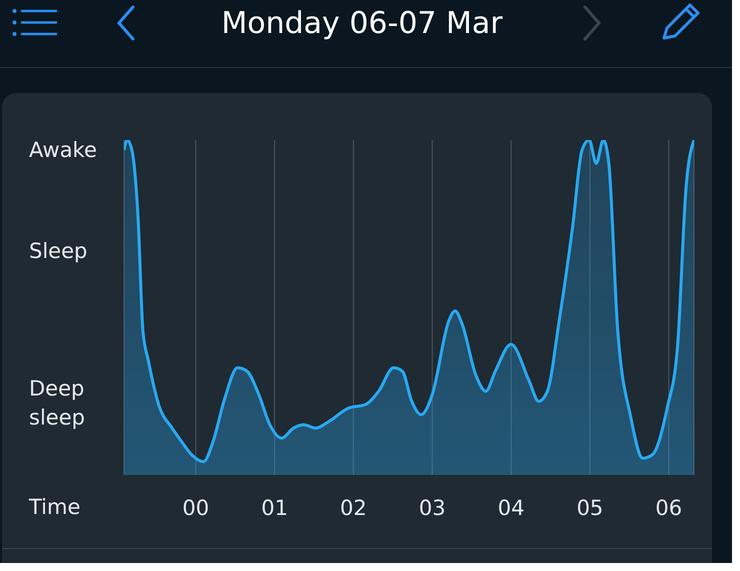 The image size is (740, 571). What do you see at coordinates (58, 251) in the screenshot?
I see `text: Sleep` at bounding box center [58, 251].